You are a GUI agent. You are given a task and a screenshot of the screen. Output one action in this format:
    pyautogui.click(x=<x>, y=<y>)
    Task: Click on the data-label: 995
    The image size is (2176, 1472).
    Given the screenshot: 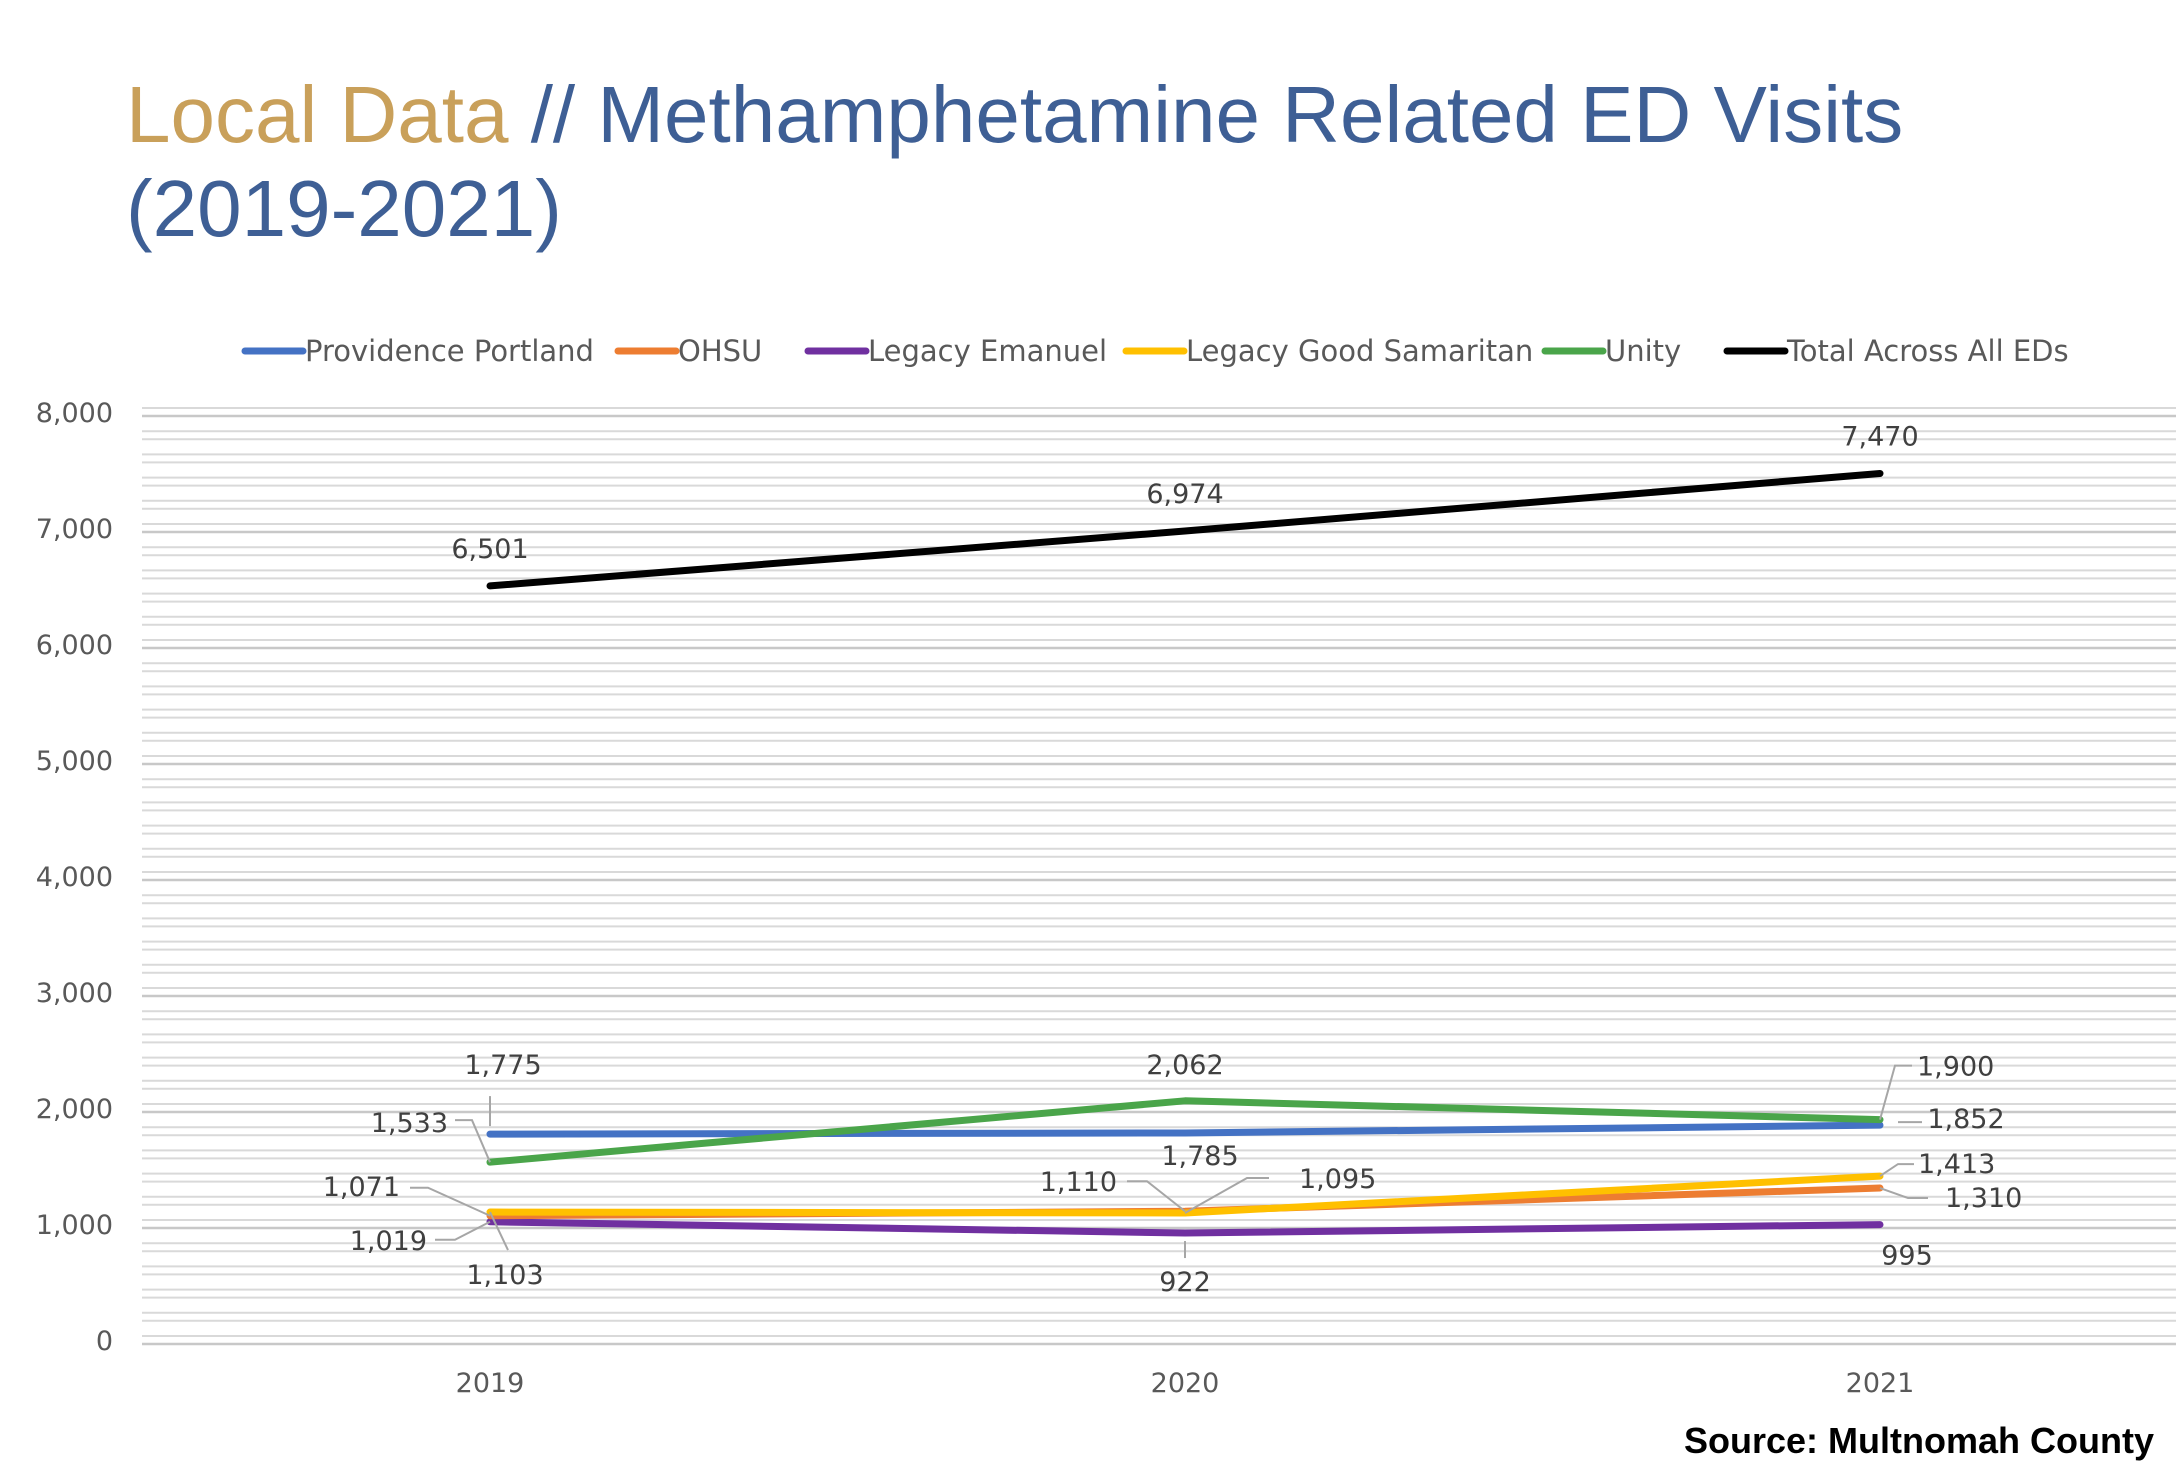 What is the action you would take?
    pyautogui.click(x=1907, y=1256)
    